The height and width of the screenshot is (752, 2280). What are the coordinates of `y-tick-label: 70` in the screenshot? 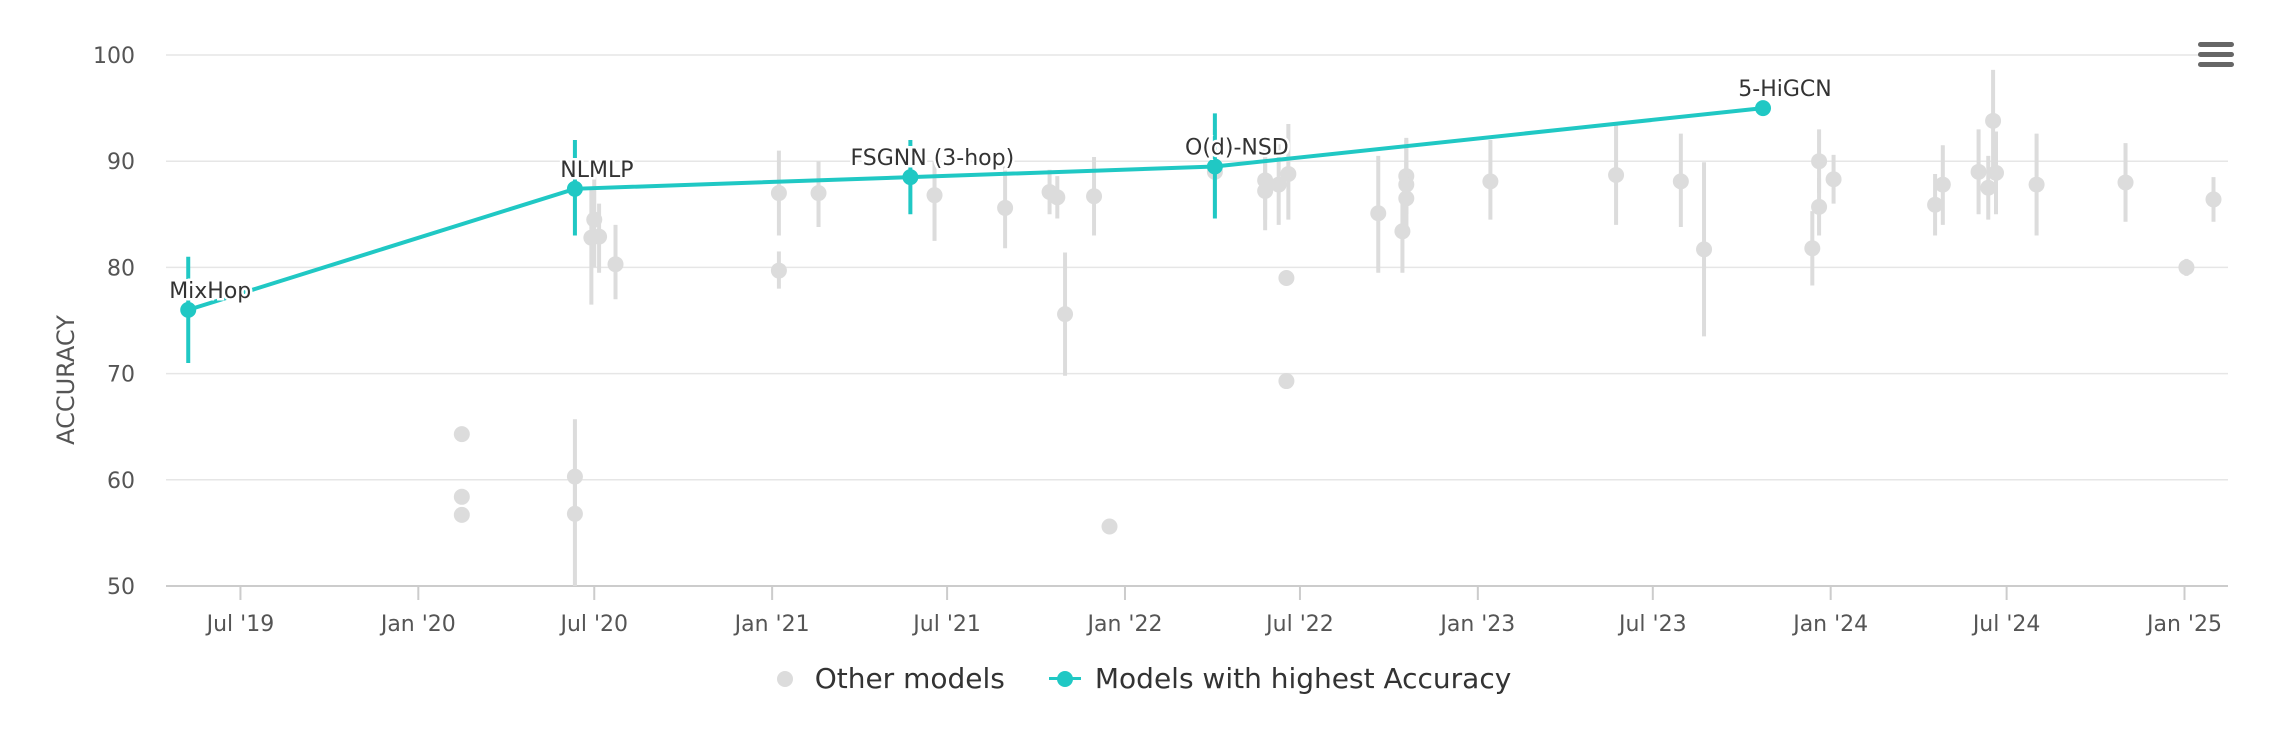 It's located at (121, 375).